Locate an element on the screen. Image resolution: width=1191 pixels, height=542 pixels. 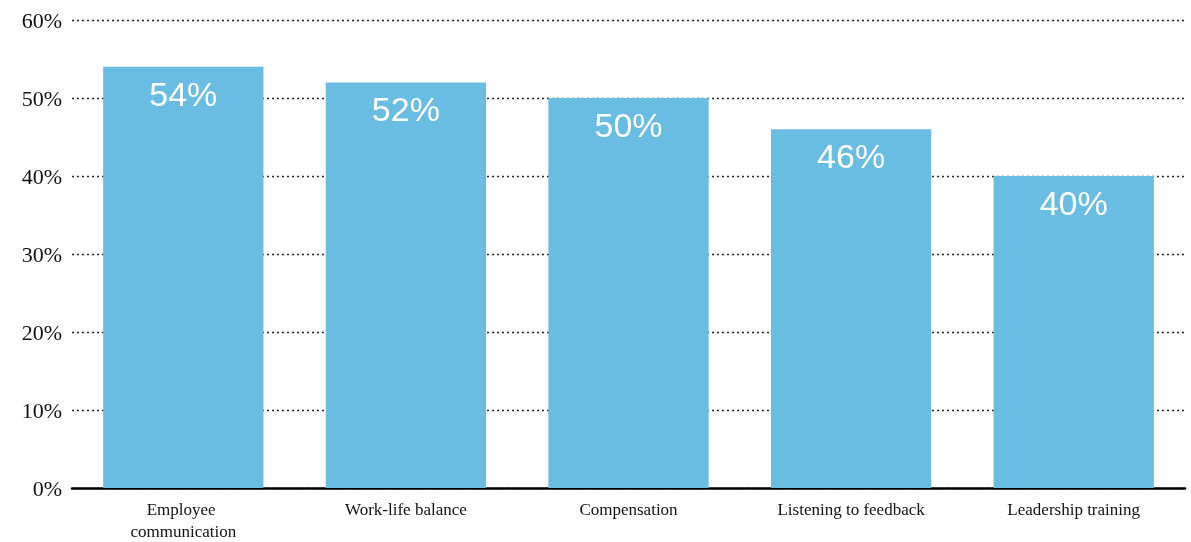
y-tick-label: 20% is located at coordinates (41, 332).